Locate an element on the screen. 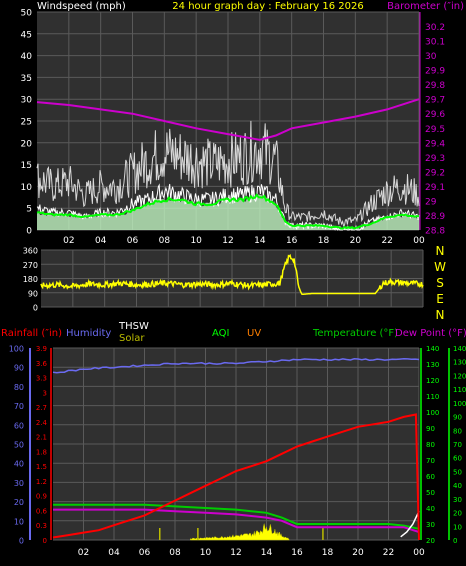  barometer-y-tick: 29.2 is located at coordinates (435, 173).